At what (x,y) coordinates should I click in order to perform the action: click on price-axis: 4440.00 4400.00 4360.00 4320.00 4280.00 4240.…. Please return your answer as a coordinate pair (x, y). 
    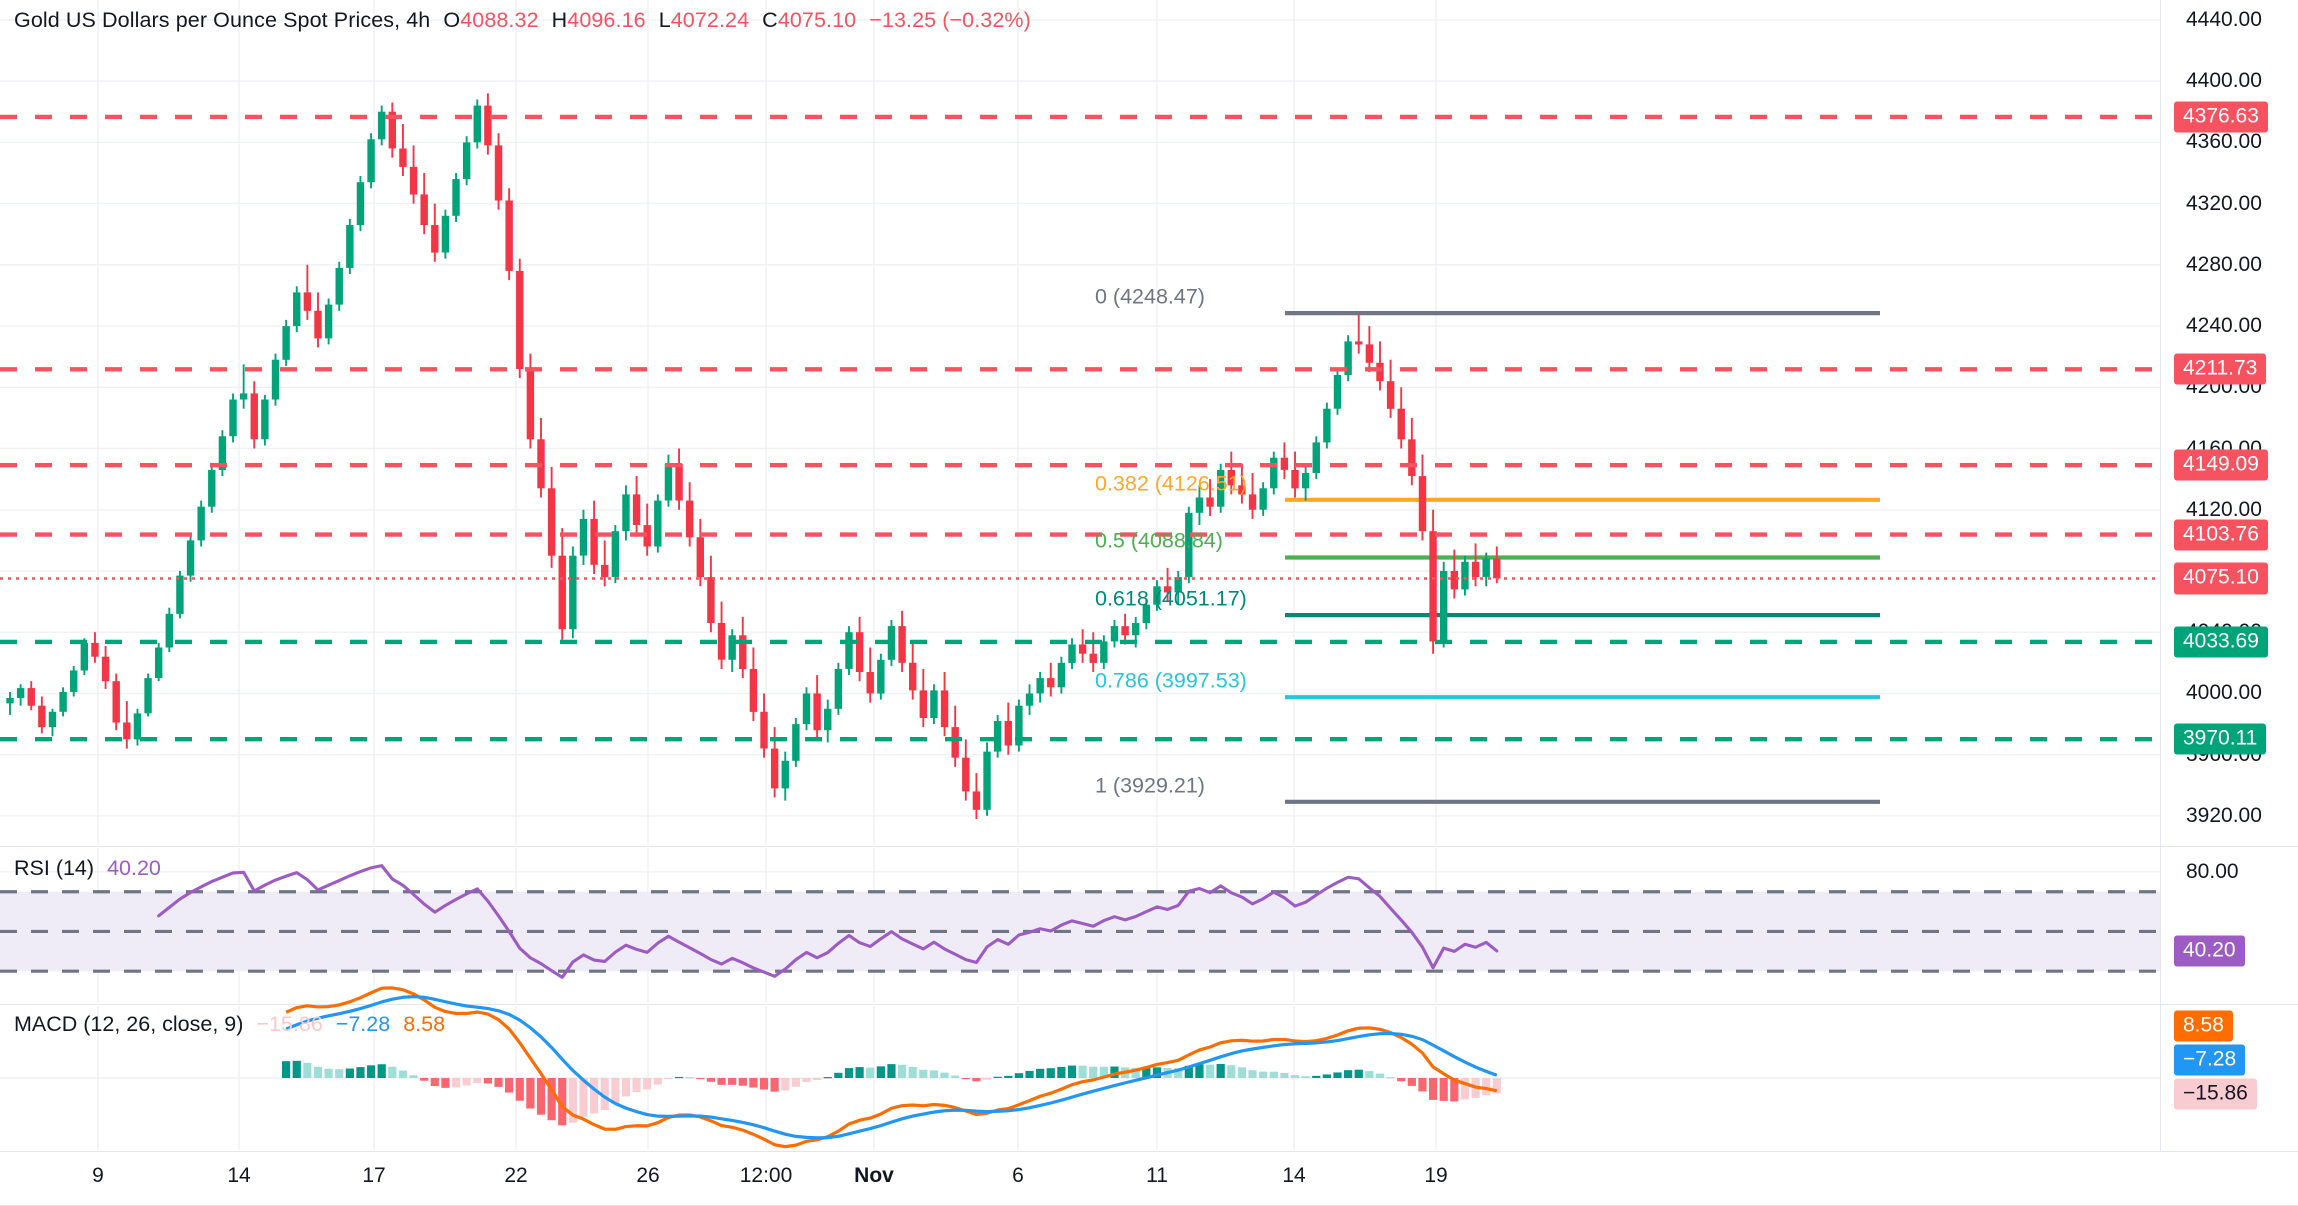
    Looking at the image, I should click on (2229, 422).